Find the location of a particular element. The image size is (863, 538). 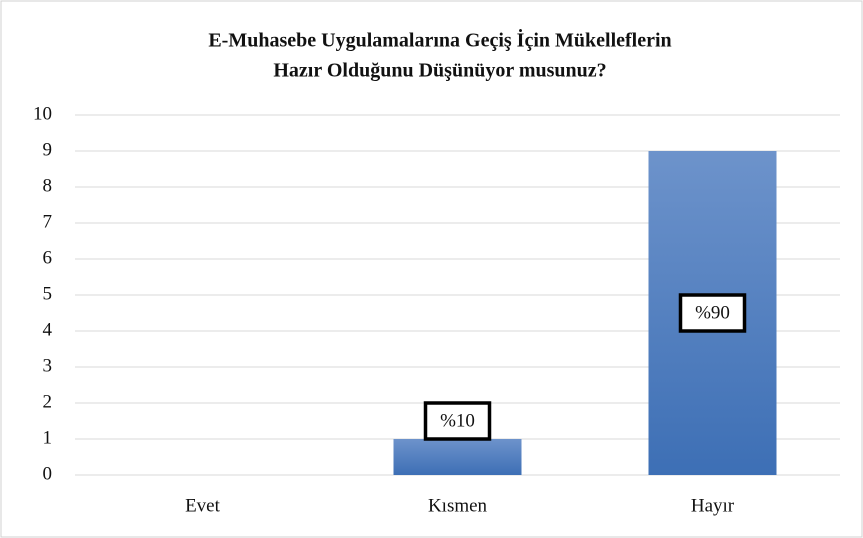

y-tick-label: 5 is located at coordinates (48, 293).